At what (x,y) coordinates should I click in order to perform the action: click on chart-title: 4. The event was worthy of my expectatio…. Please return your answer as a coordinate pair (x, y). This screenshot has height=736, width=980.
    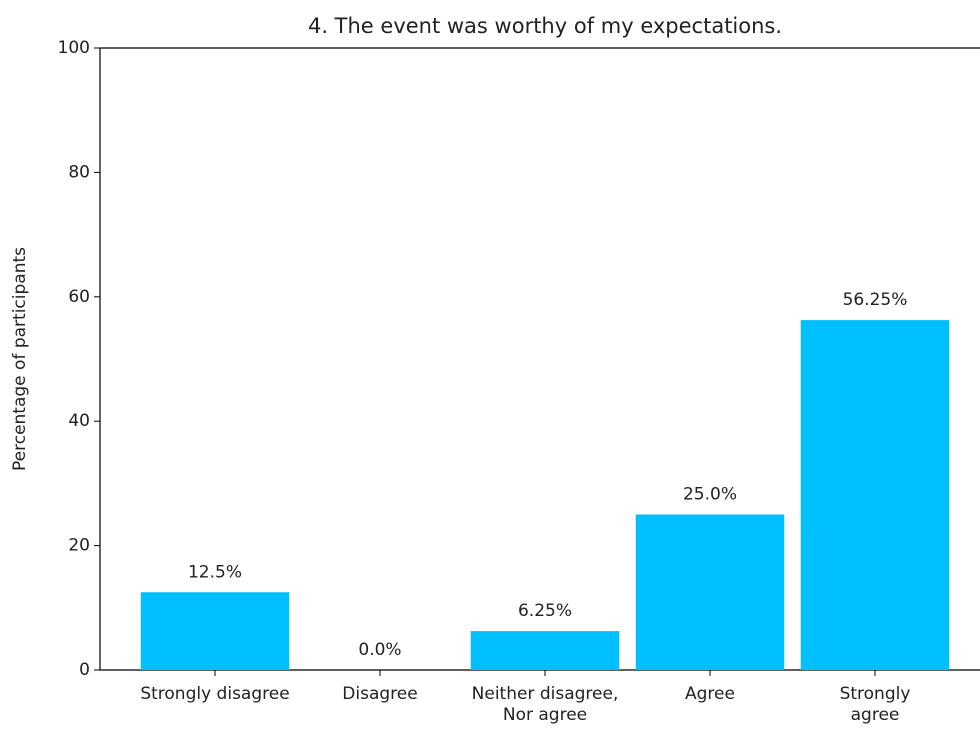
    Looking at the image, I should click on (545, 26).